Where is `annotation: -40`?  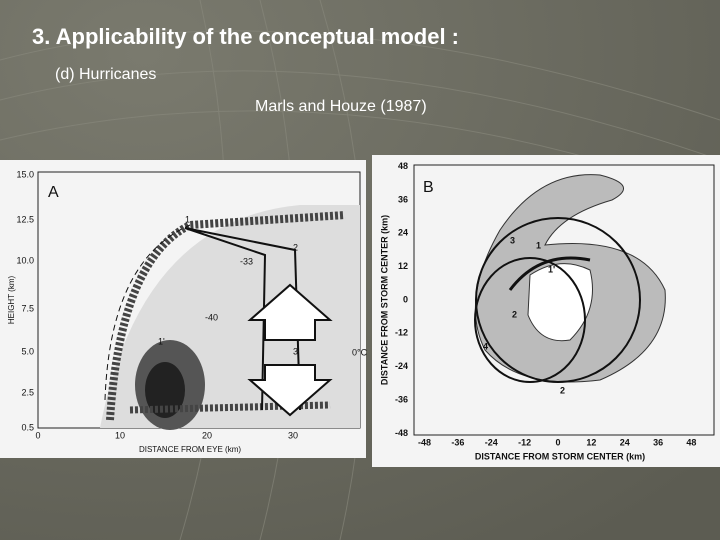
annotation: -40 is located at coordinates (211, 317).